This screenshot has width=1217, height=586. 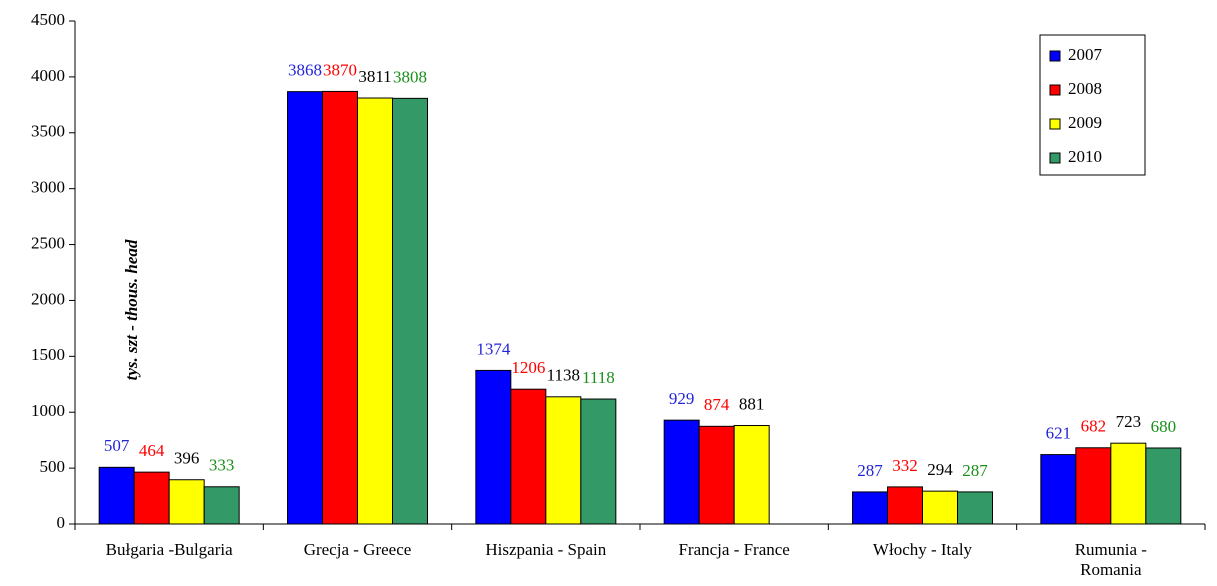 What do you see at coordinates (410, 76) in the screenshot?
I see `value-label: 3808` at bounding box center [410, 76].